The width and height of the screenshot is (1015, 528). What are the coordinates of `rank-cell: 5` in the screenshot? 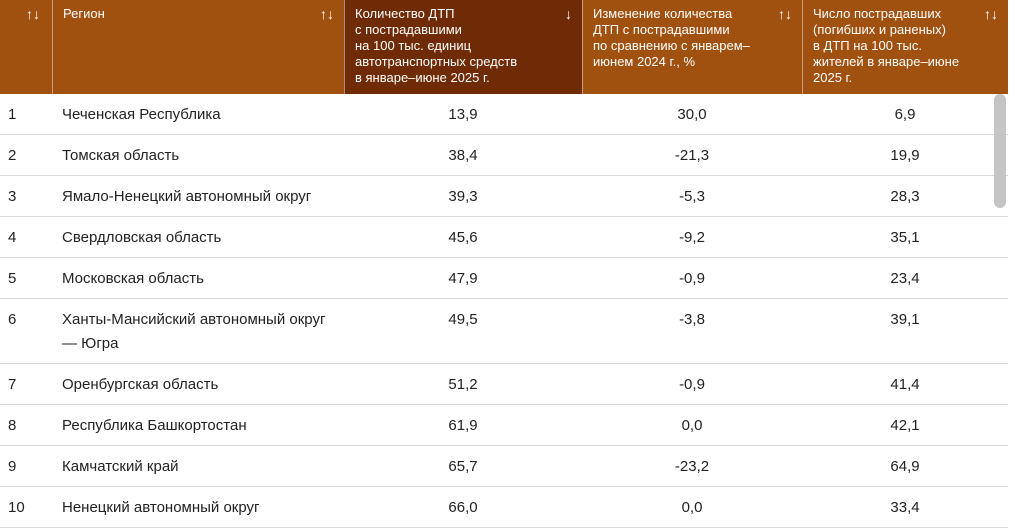 It's located at (12, 278).